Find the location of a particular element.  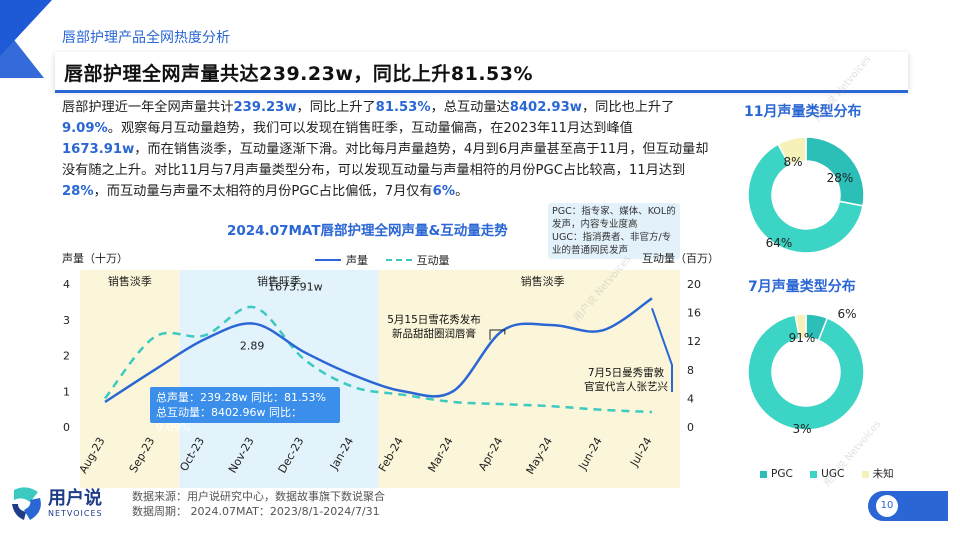

pie-slice-label: 8% is located at coordinates (792, 162).